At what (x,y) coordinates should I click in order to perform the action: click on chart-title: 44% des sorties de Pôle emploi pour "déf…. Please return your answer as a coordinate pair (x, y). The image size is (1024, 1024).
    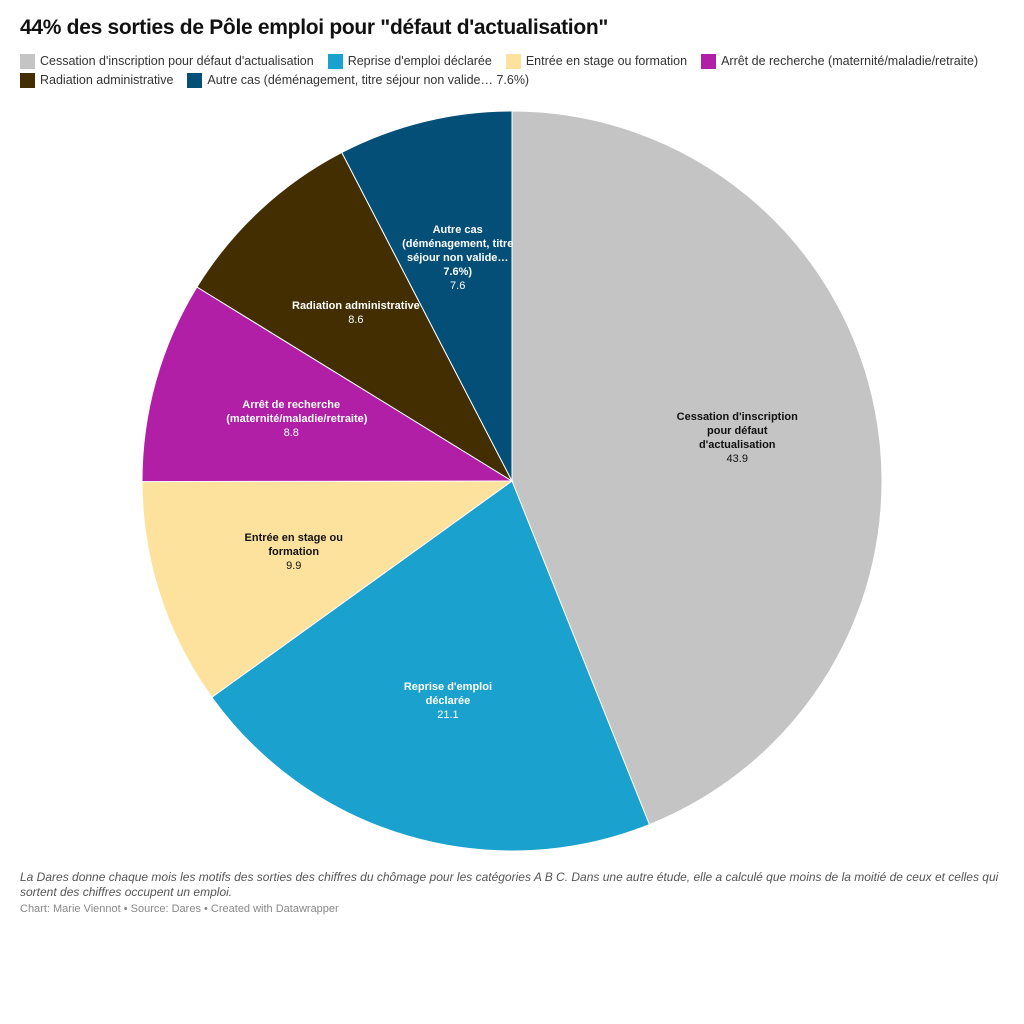
    Looking at the image, I should click on (314, 27).